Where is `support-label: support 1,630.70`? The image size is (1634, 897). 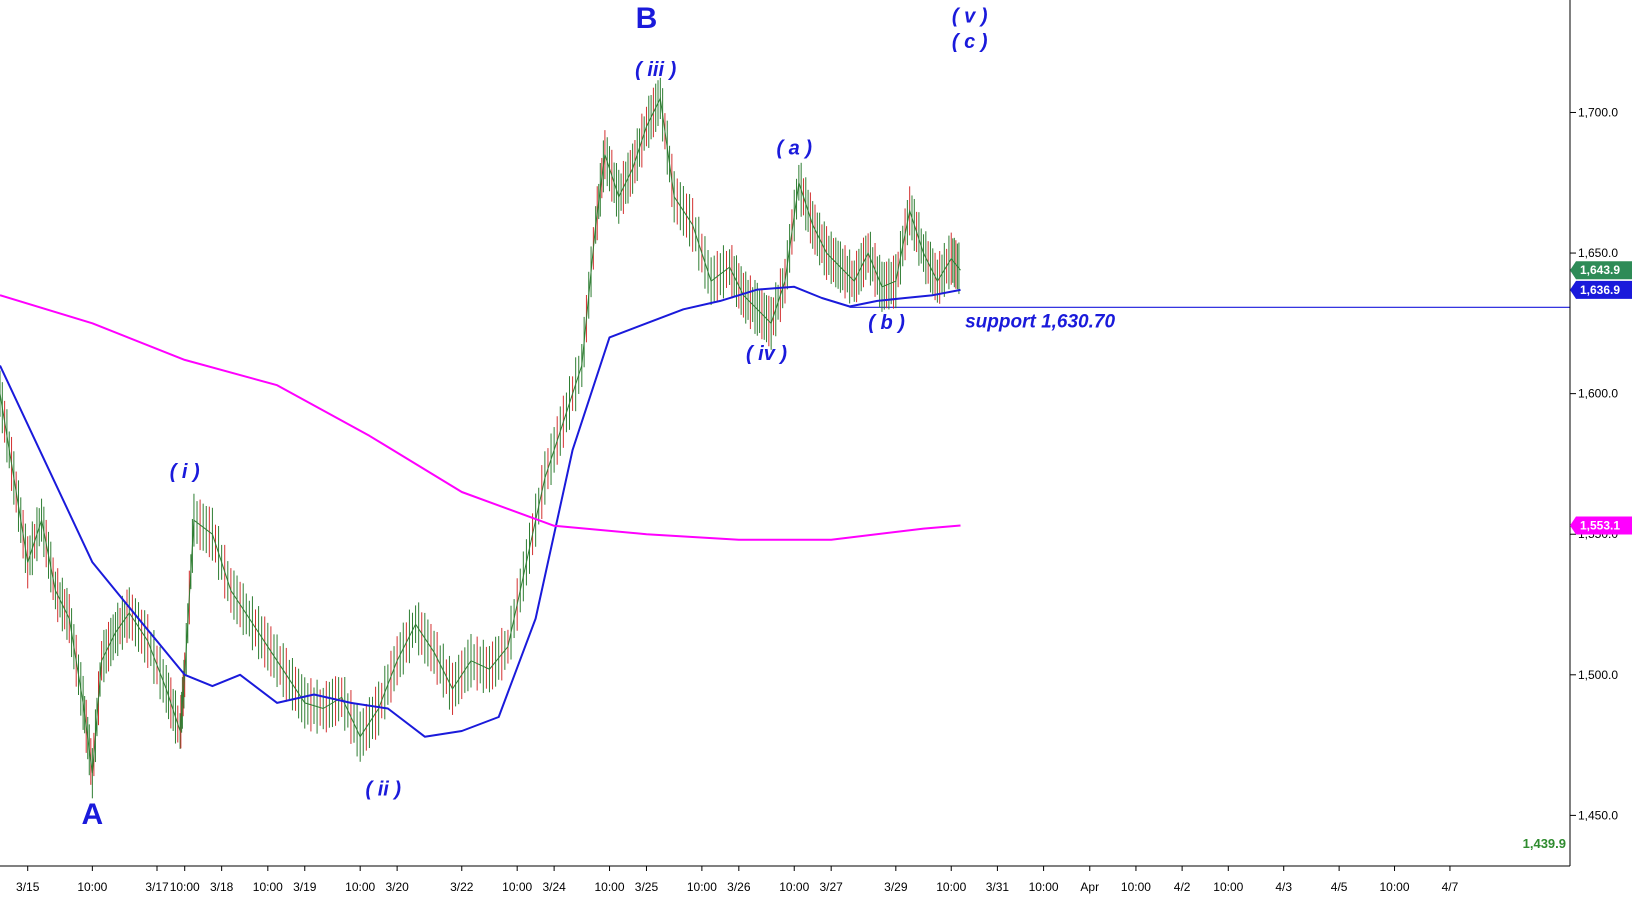 support-label: support 1,630.70 is located at coordinates (1040, 321).